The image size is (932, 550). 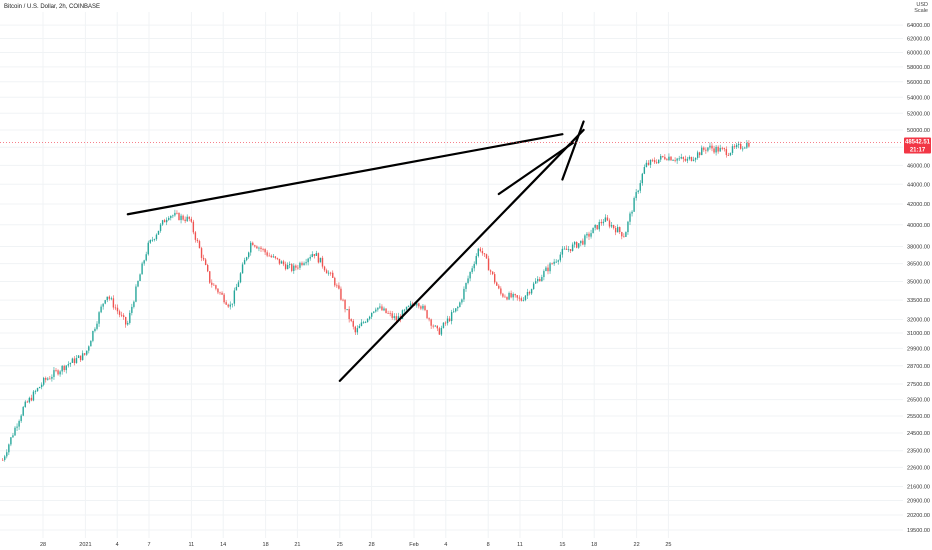 What do you see at coordinates (918, 468) in the screenshot?
I see `price-axis-tick: 22600.00` at bounding box center [918, 468].